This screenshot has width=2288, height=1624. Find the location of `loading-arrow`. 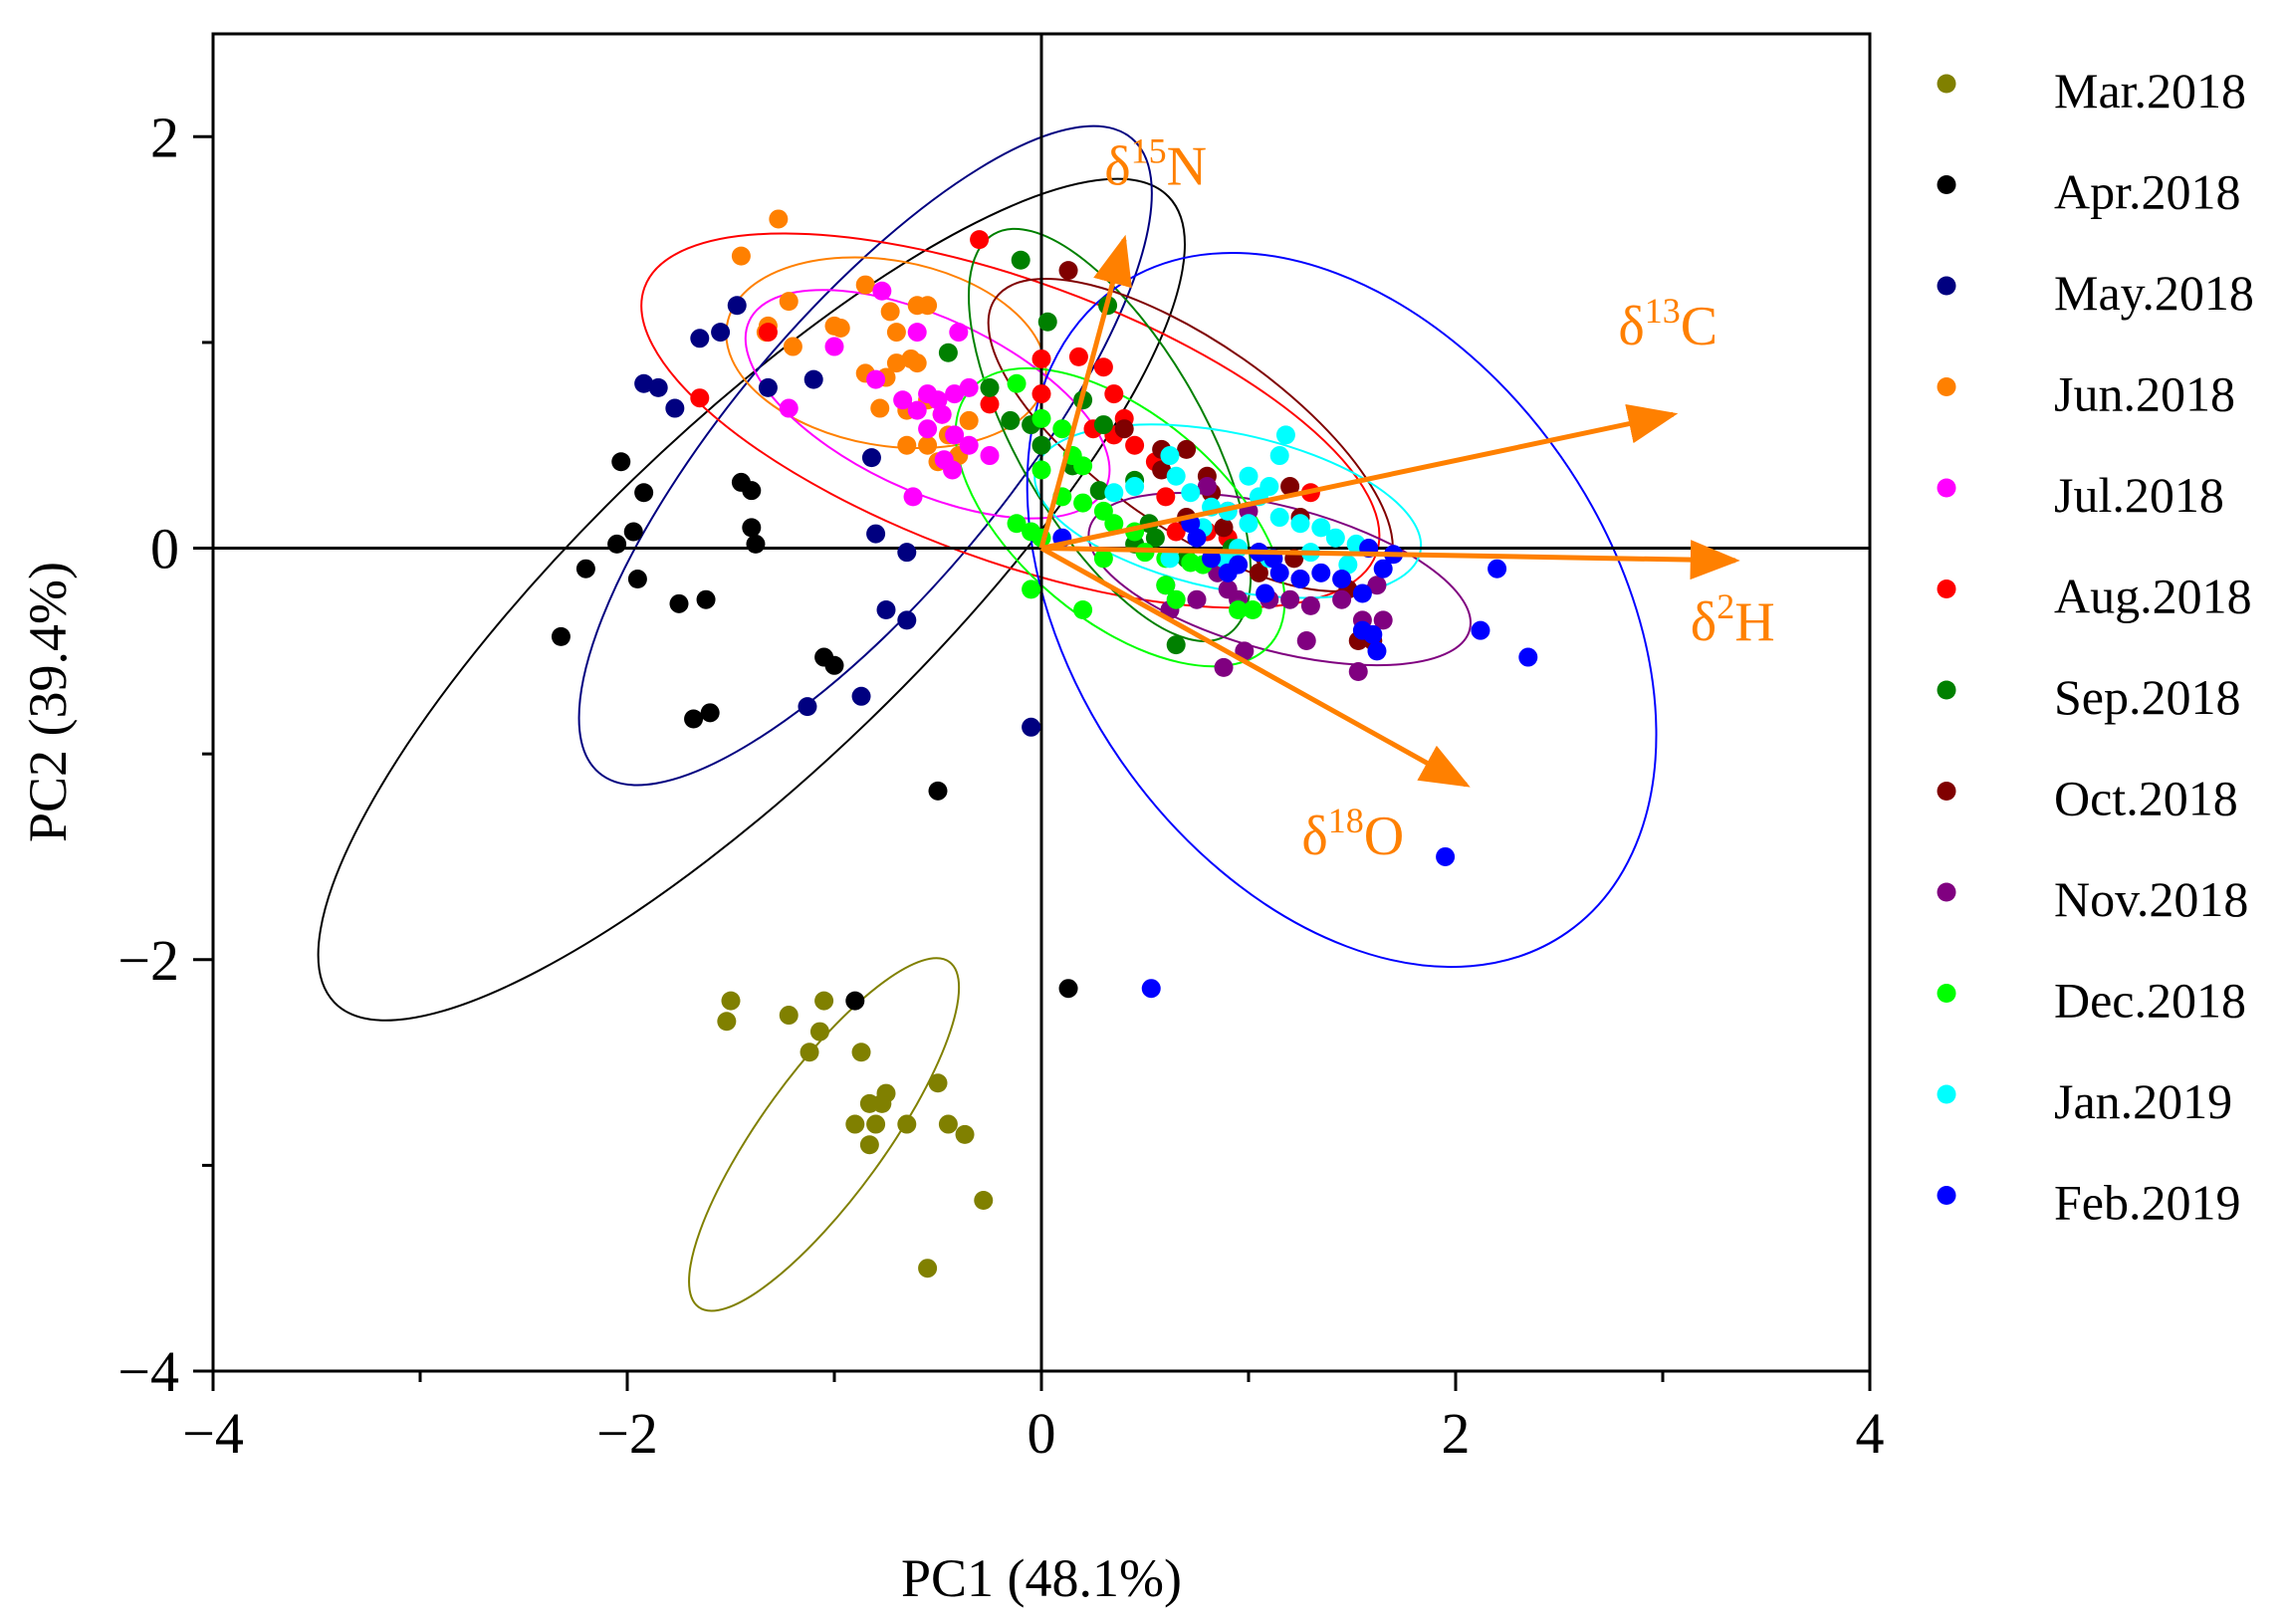

loading-arrow is located at coordinates (1390, 560).